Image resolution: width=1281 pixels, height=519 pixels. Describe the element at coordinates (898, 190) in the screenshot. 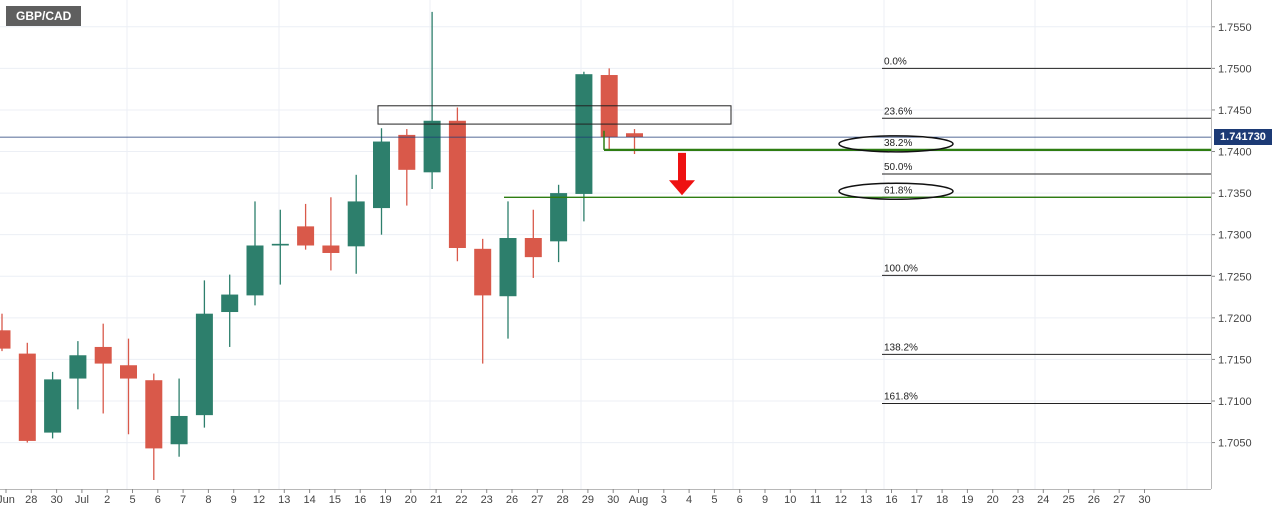

I see `fib-level-label: 61.8%` at that location.